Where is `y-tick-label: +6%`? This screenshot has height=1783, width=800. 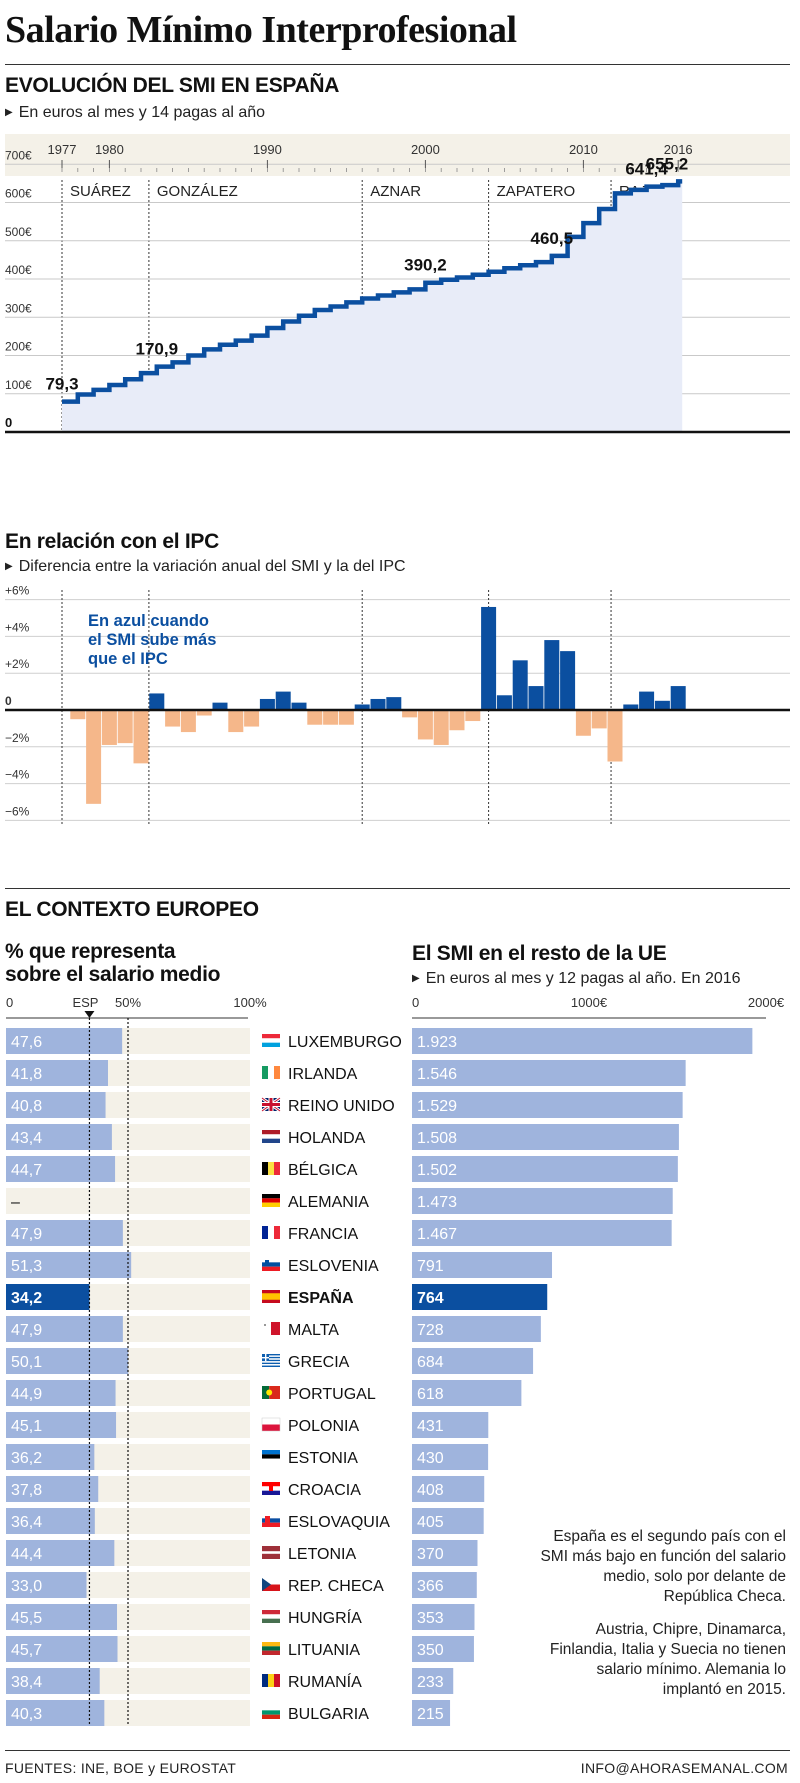 y-tick-label: +6% is located at coordinates (17, 591).